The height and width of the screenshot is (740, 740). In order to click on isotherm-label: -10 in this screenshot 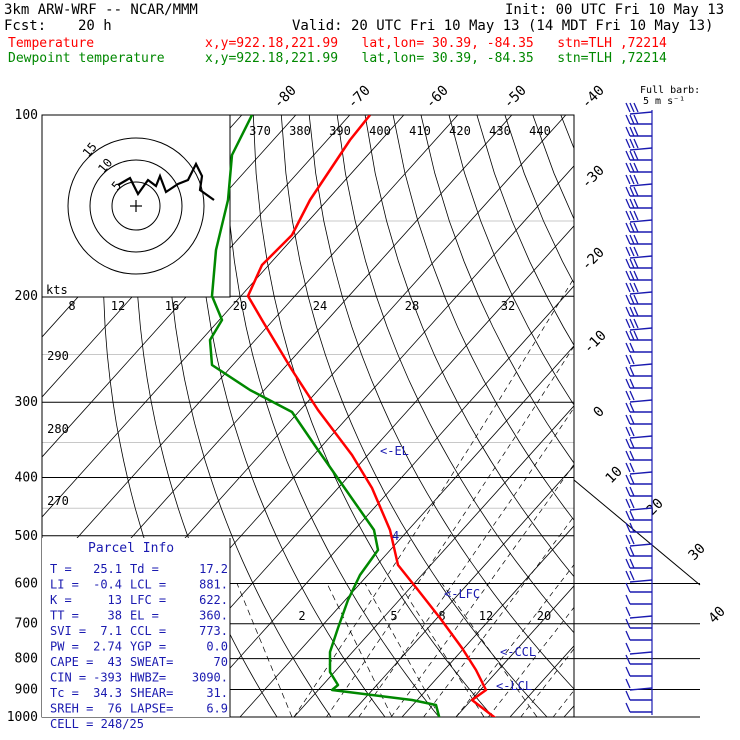, I will do `click(595, 342)`.